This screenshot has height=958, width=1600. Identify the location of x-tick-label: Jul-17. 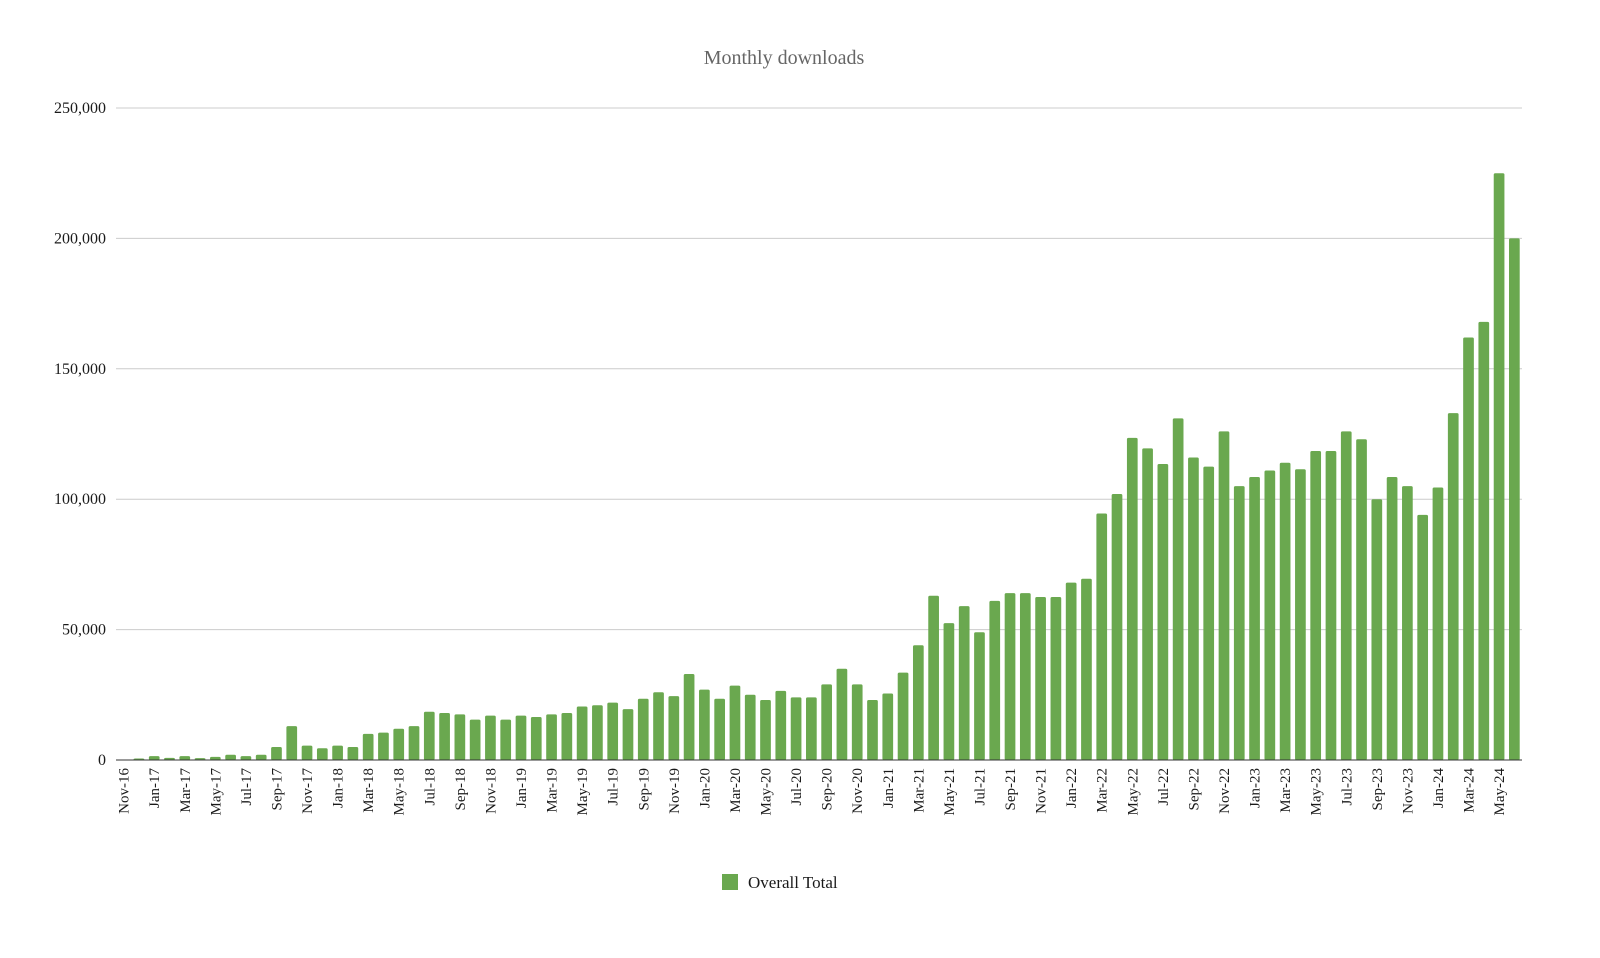
(247, 787).